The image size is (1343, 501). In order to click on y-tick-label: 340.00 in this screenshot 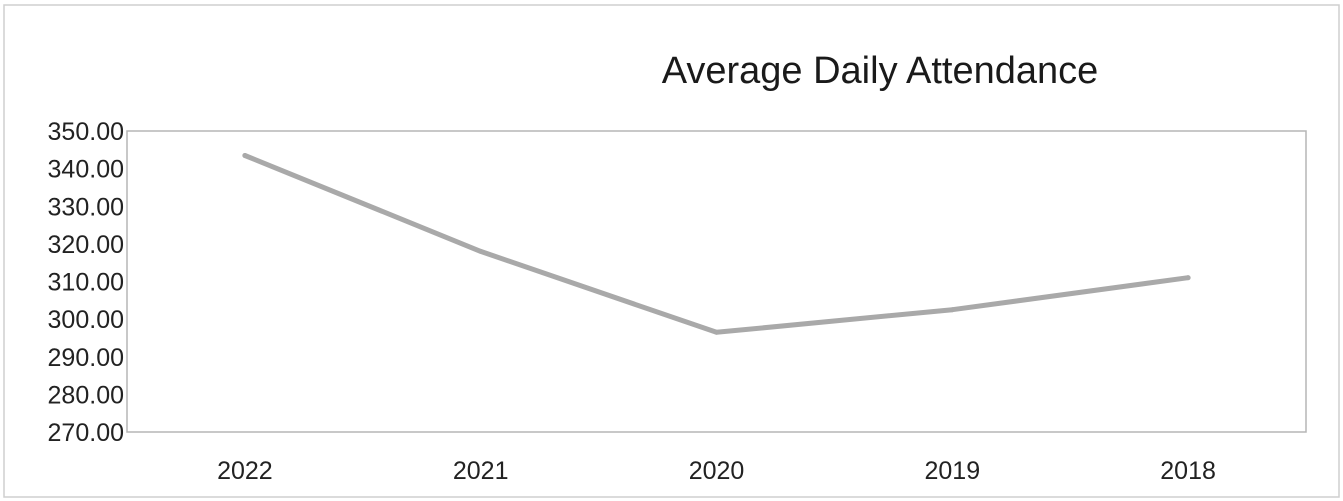, I will do `click(86, 170)`.